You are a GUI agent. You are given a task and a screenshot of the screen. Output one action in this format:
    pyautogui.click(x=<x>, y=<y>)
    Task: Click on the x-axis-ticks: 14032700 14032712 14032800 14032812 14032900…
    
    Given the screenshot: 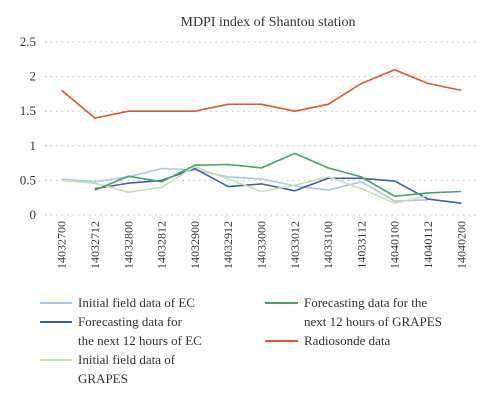 What is the action you would take?
    pyautogui.click(x=262, y=245)
    